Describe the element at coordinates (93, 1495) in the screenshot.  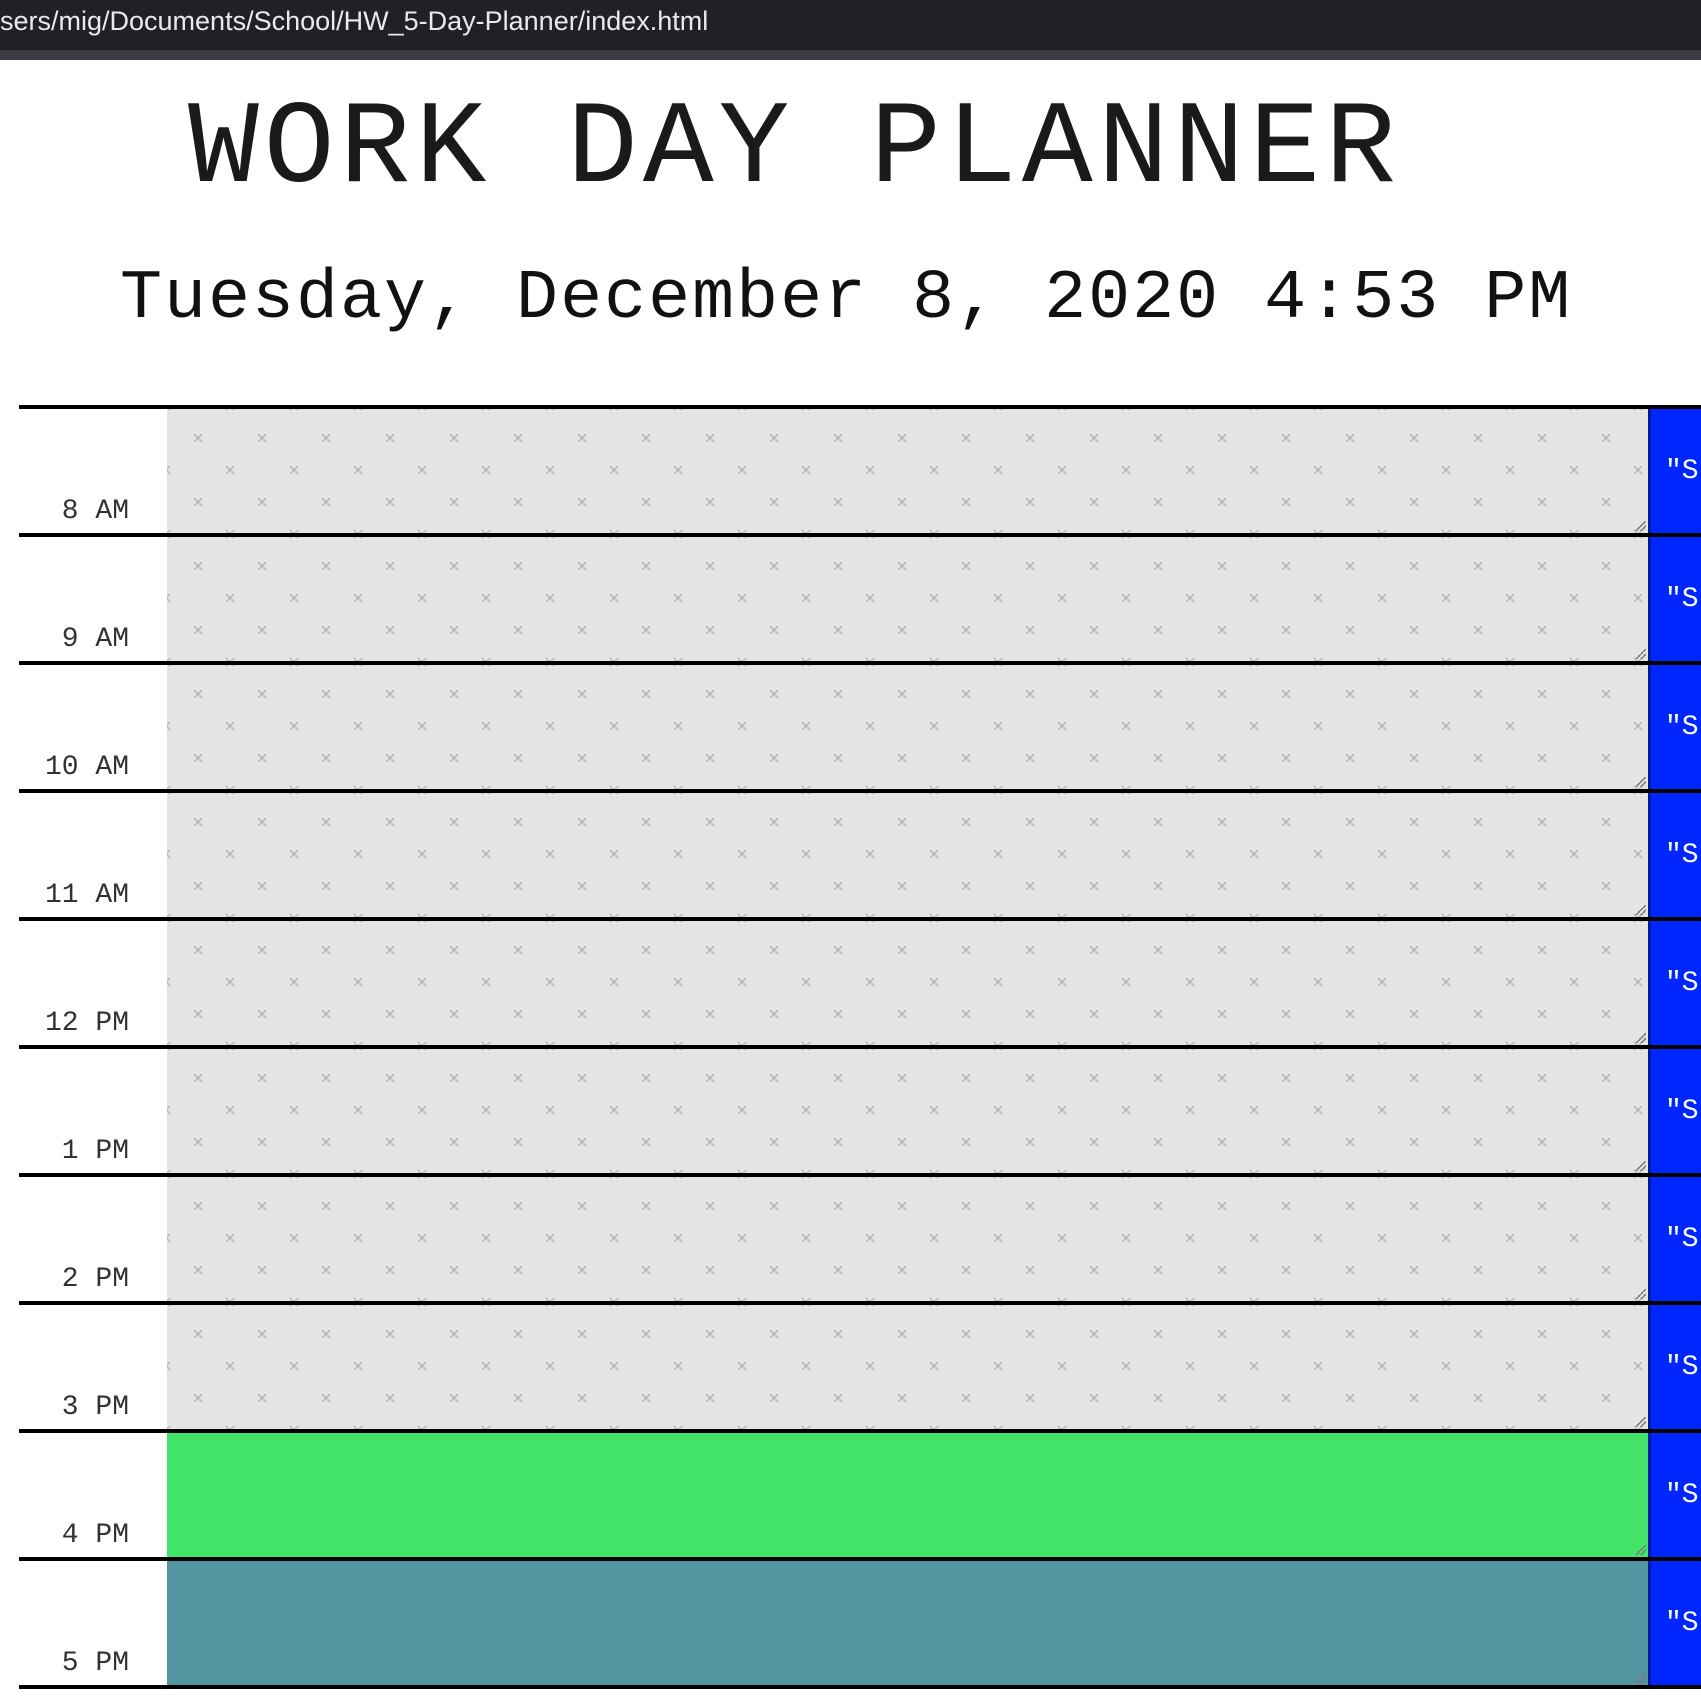
I see `hour-label-cell: 4 PM` at that location.